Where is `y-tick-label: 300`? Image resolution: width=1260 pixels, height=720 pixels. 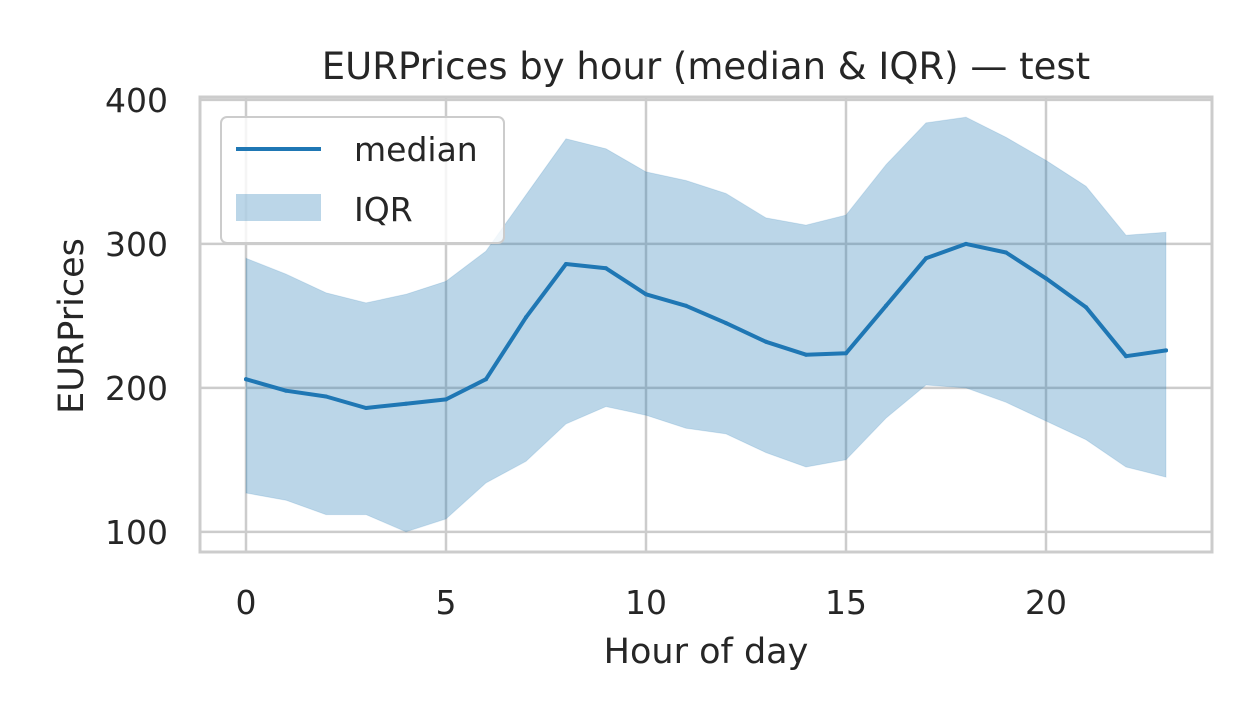 y-tick-label: 300 is located at coordinates (136, 244).